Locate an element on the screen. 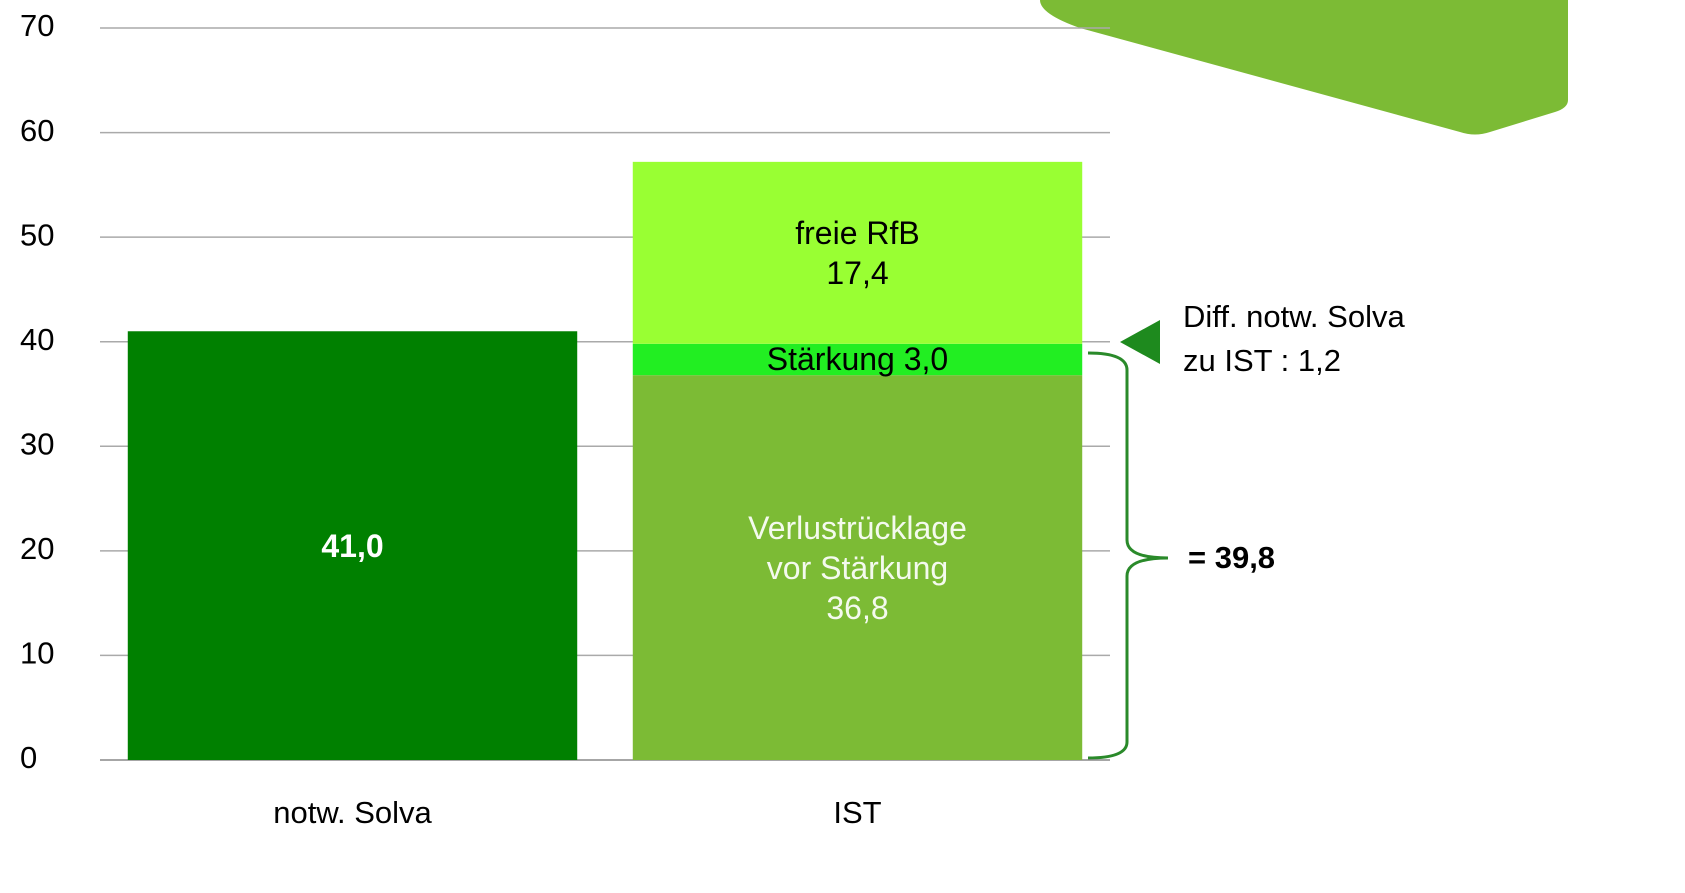 The image size is (1685, 893). value-label: 3,0 is located at coordinates (926, 359).